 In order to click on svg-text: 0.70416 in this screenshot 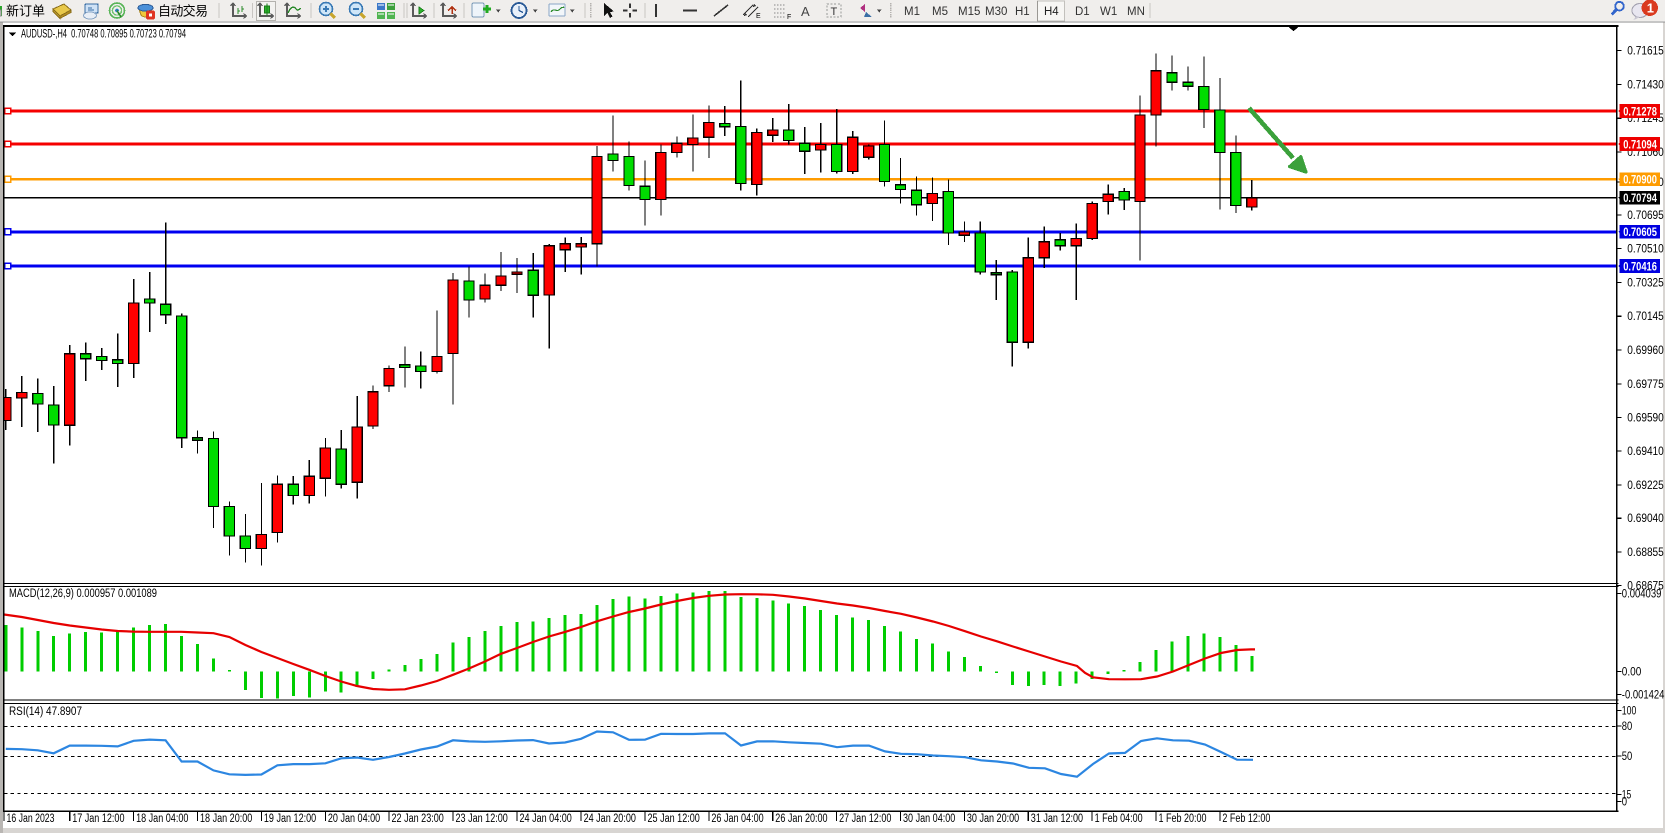, I will do `click(1640, 267)`.